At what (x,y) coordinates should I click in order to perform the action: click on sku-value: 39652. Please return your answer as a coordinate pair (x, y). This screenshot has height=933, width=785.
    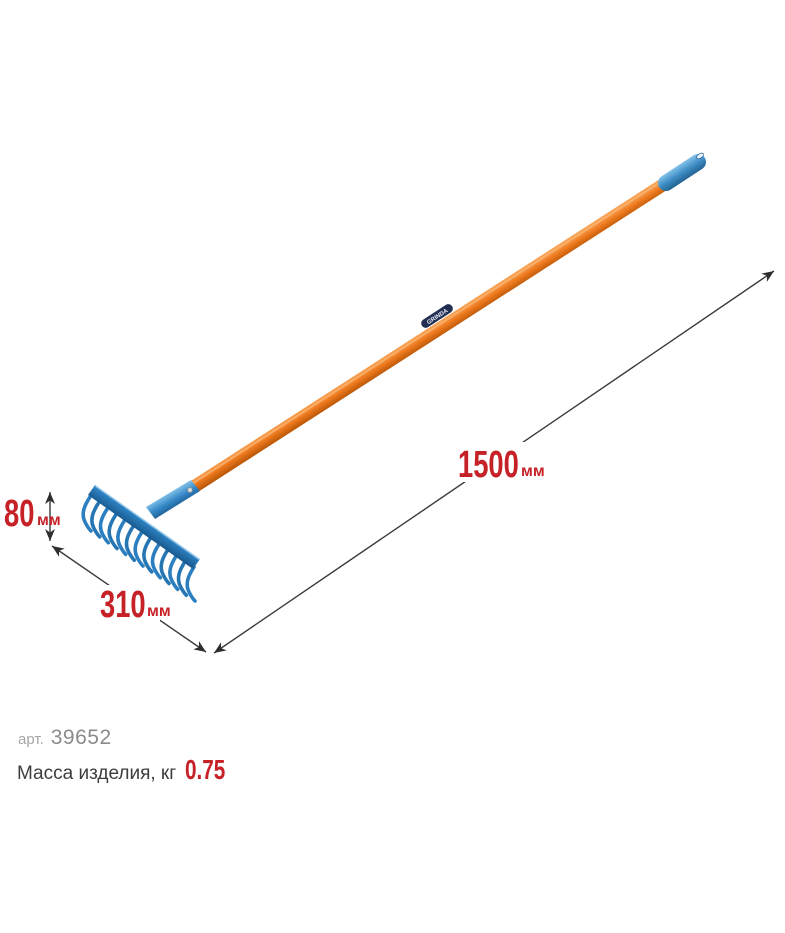
    Looking at the image, I should click on (81, 737).